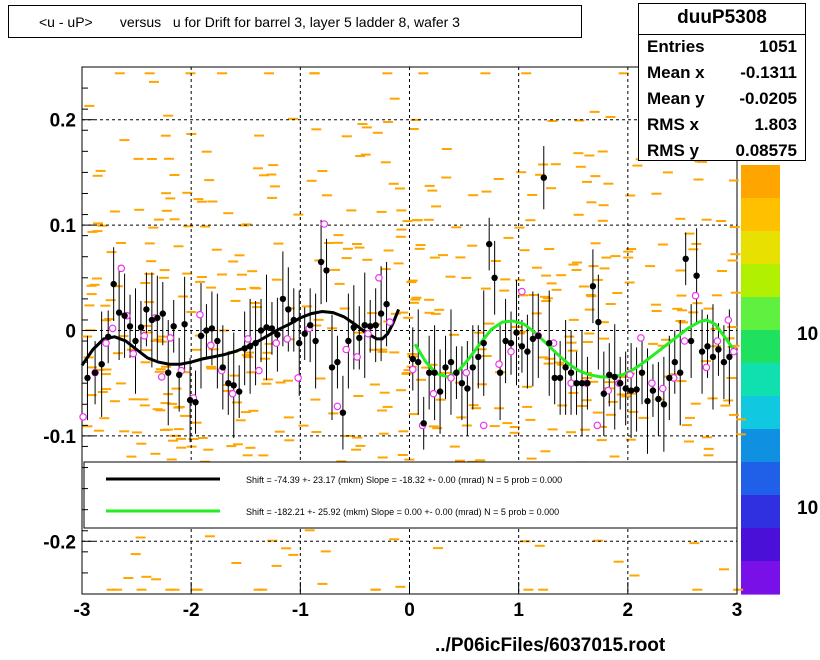 The width and height of the screenshot is (820, 660). I want to click on stats-title: duuP5308, so click(722, 17).